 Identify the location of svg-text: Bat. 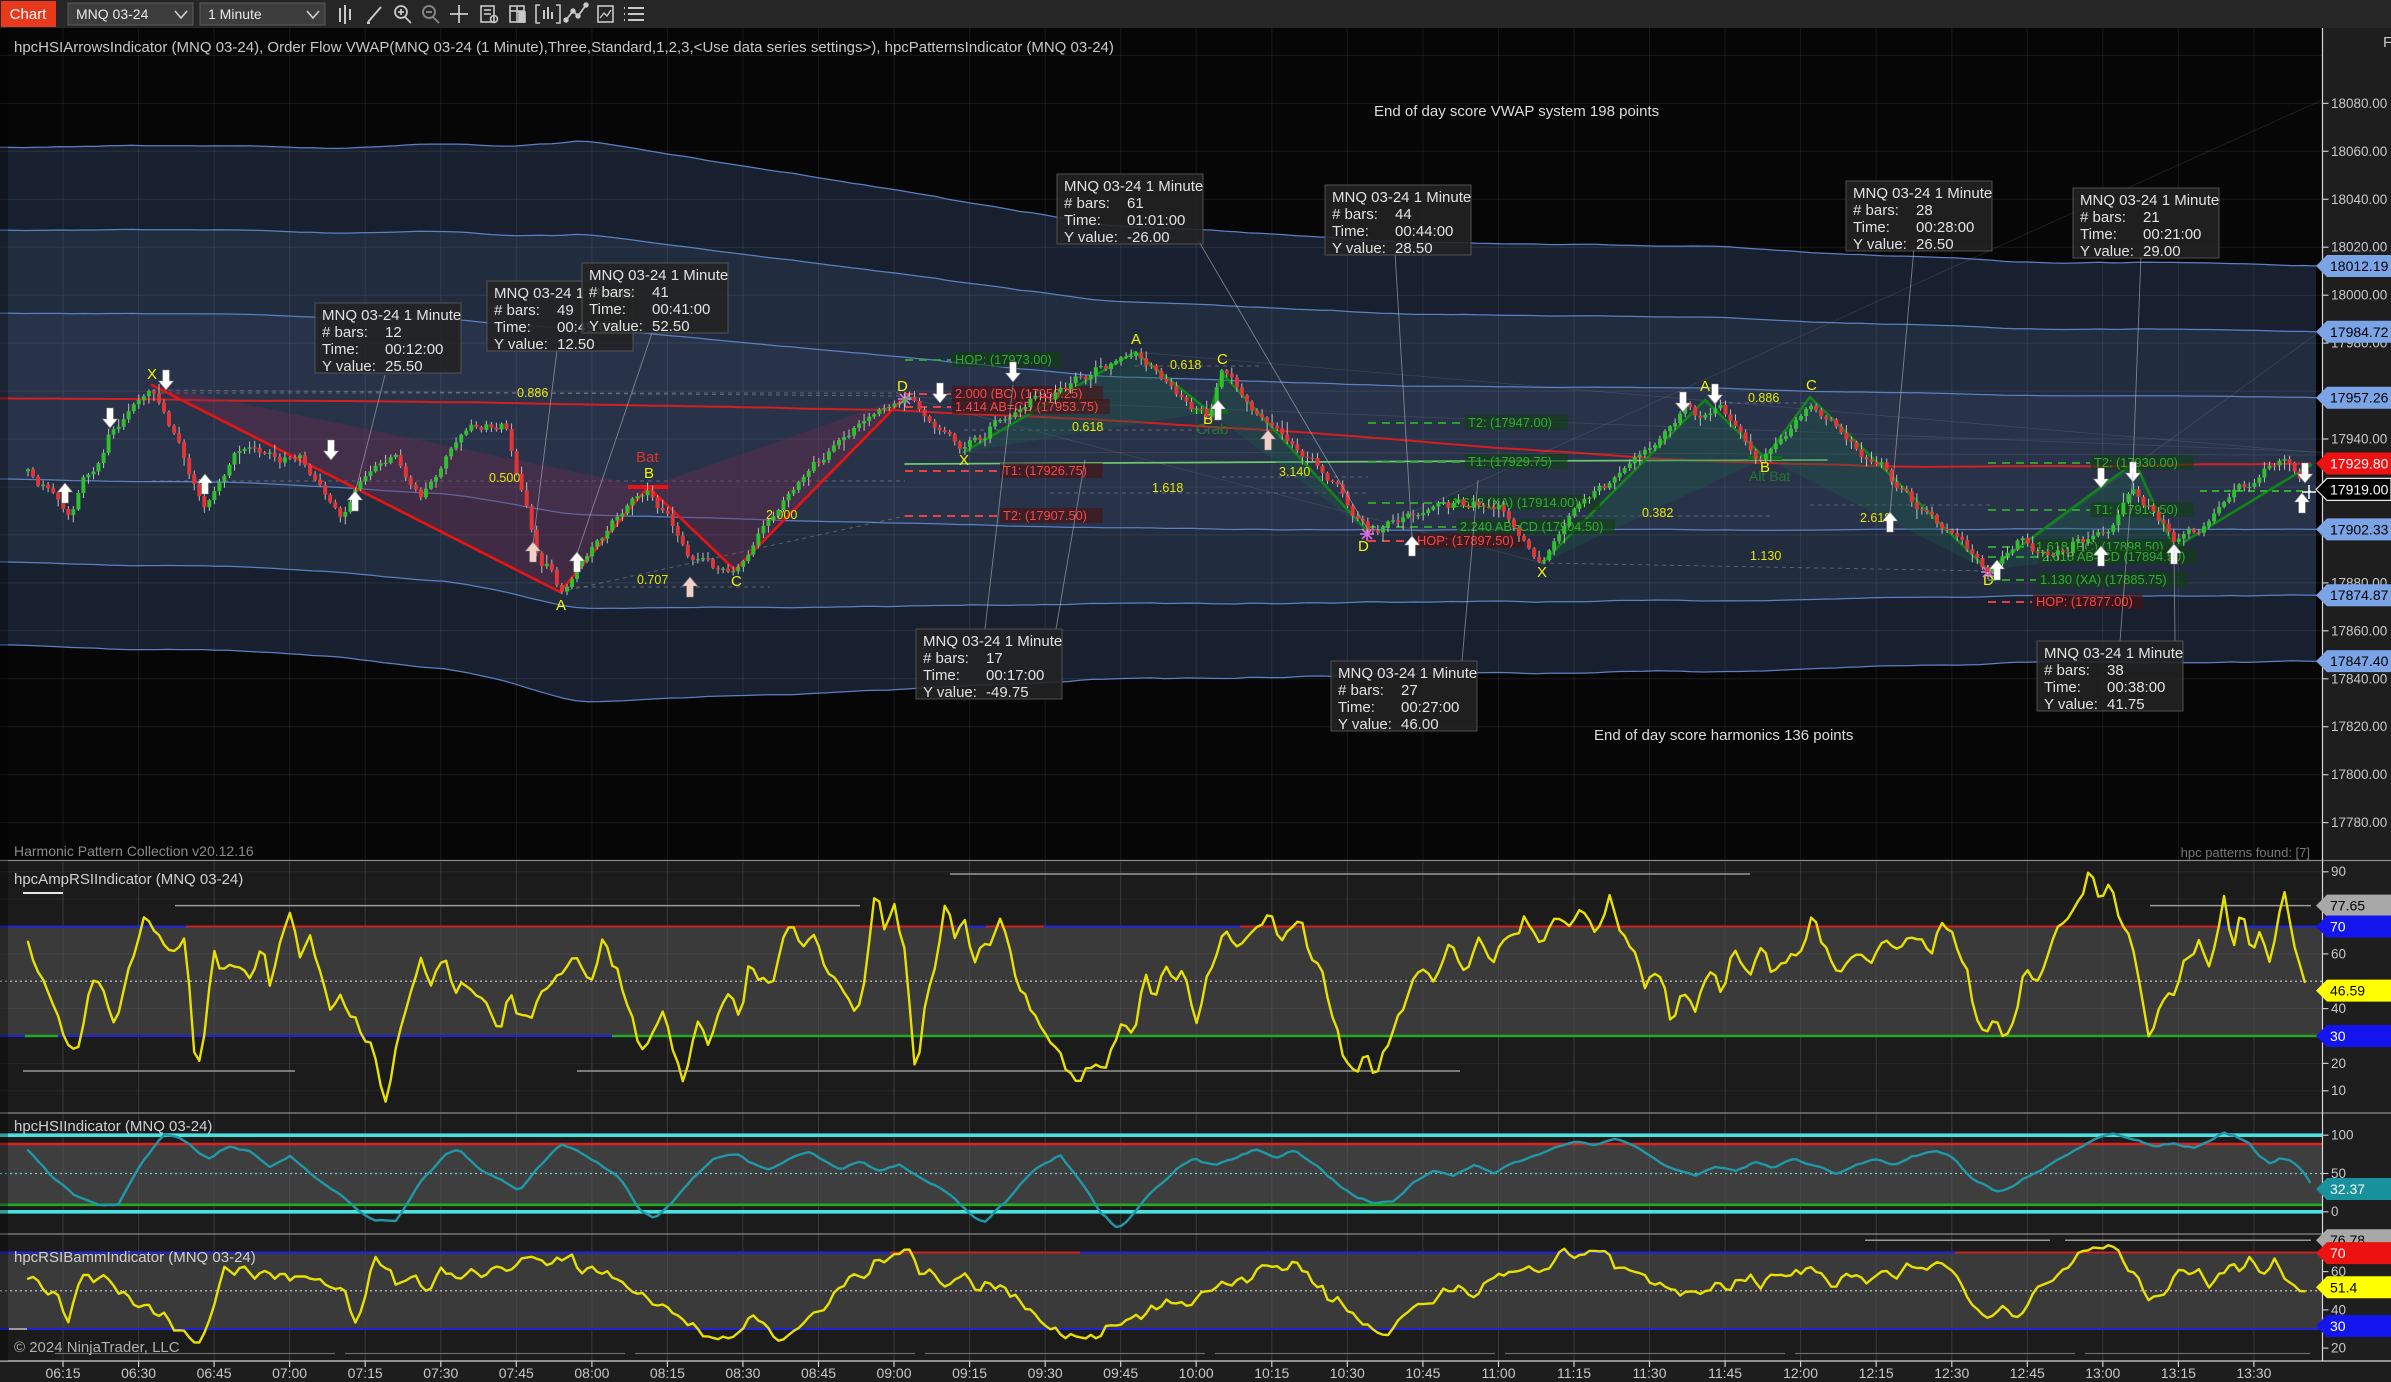
(647, 457).